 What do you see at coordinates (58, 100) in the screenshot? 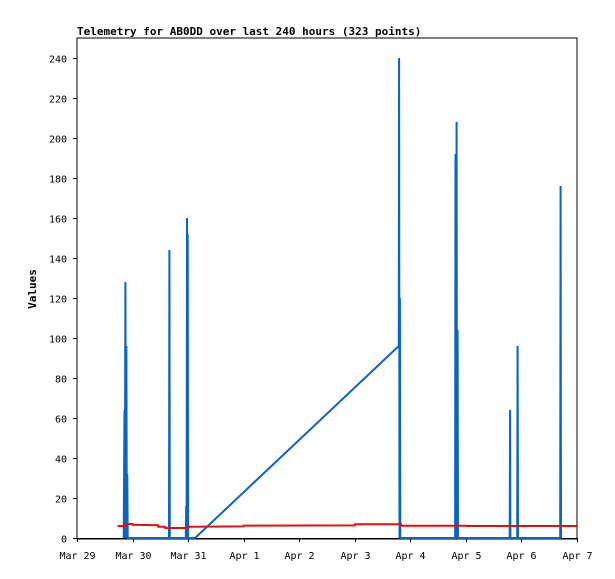
I see `y-tick-label: 220` at bounding box center [58, 100].